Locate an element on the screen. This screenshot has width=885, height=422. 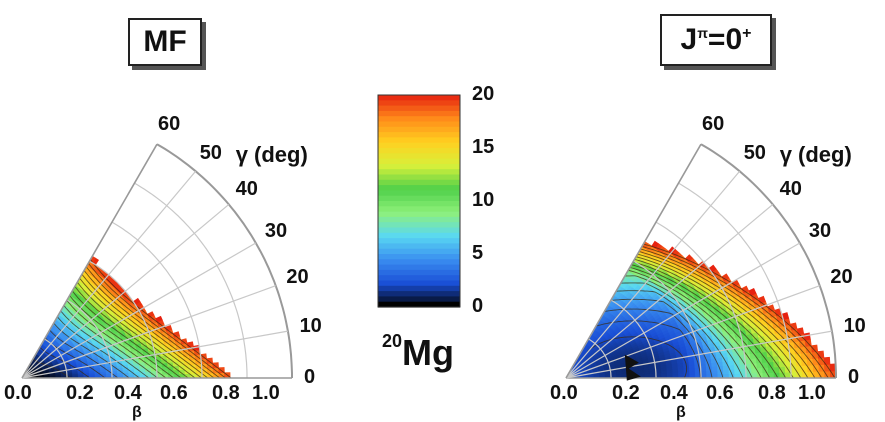
colorbar-tick-label: 20 is located at coordinates (483, 94).